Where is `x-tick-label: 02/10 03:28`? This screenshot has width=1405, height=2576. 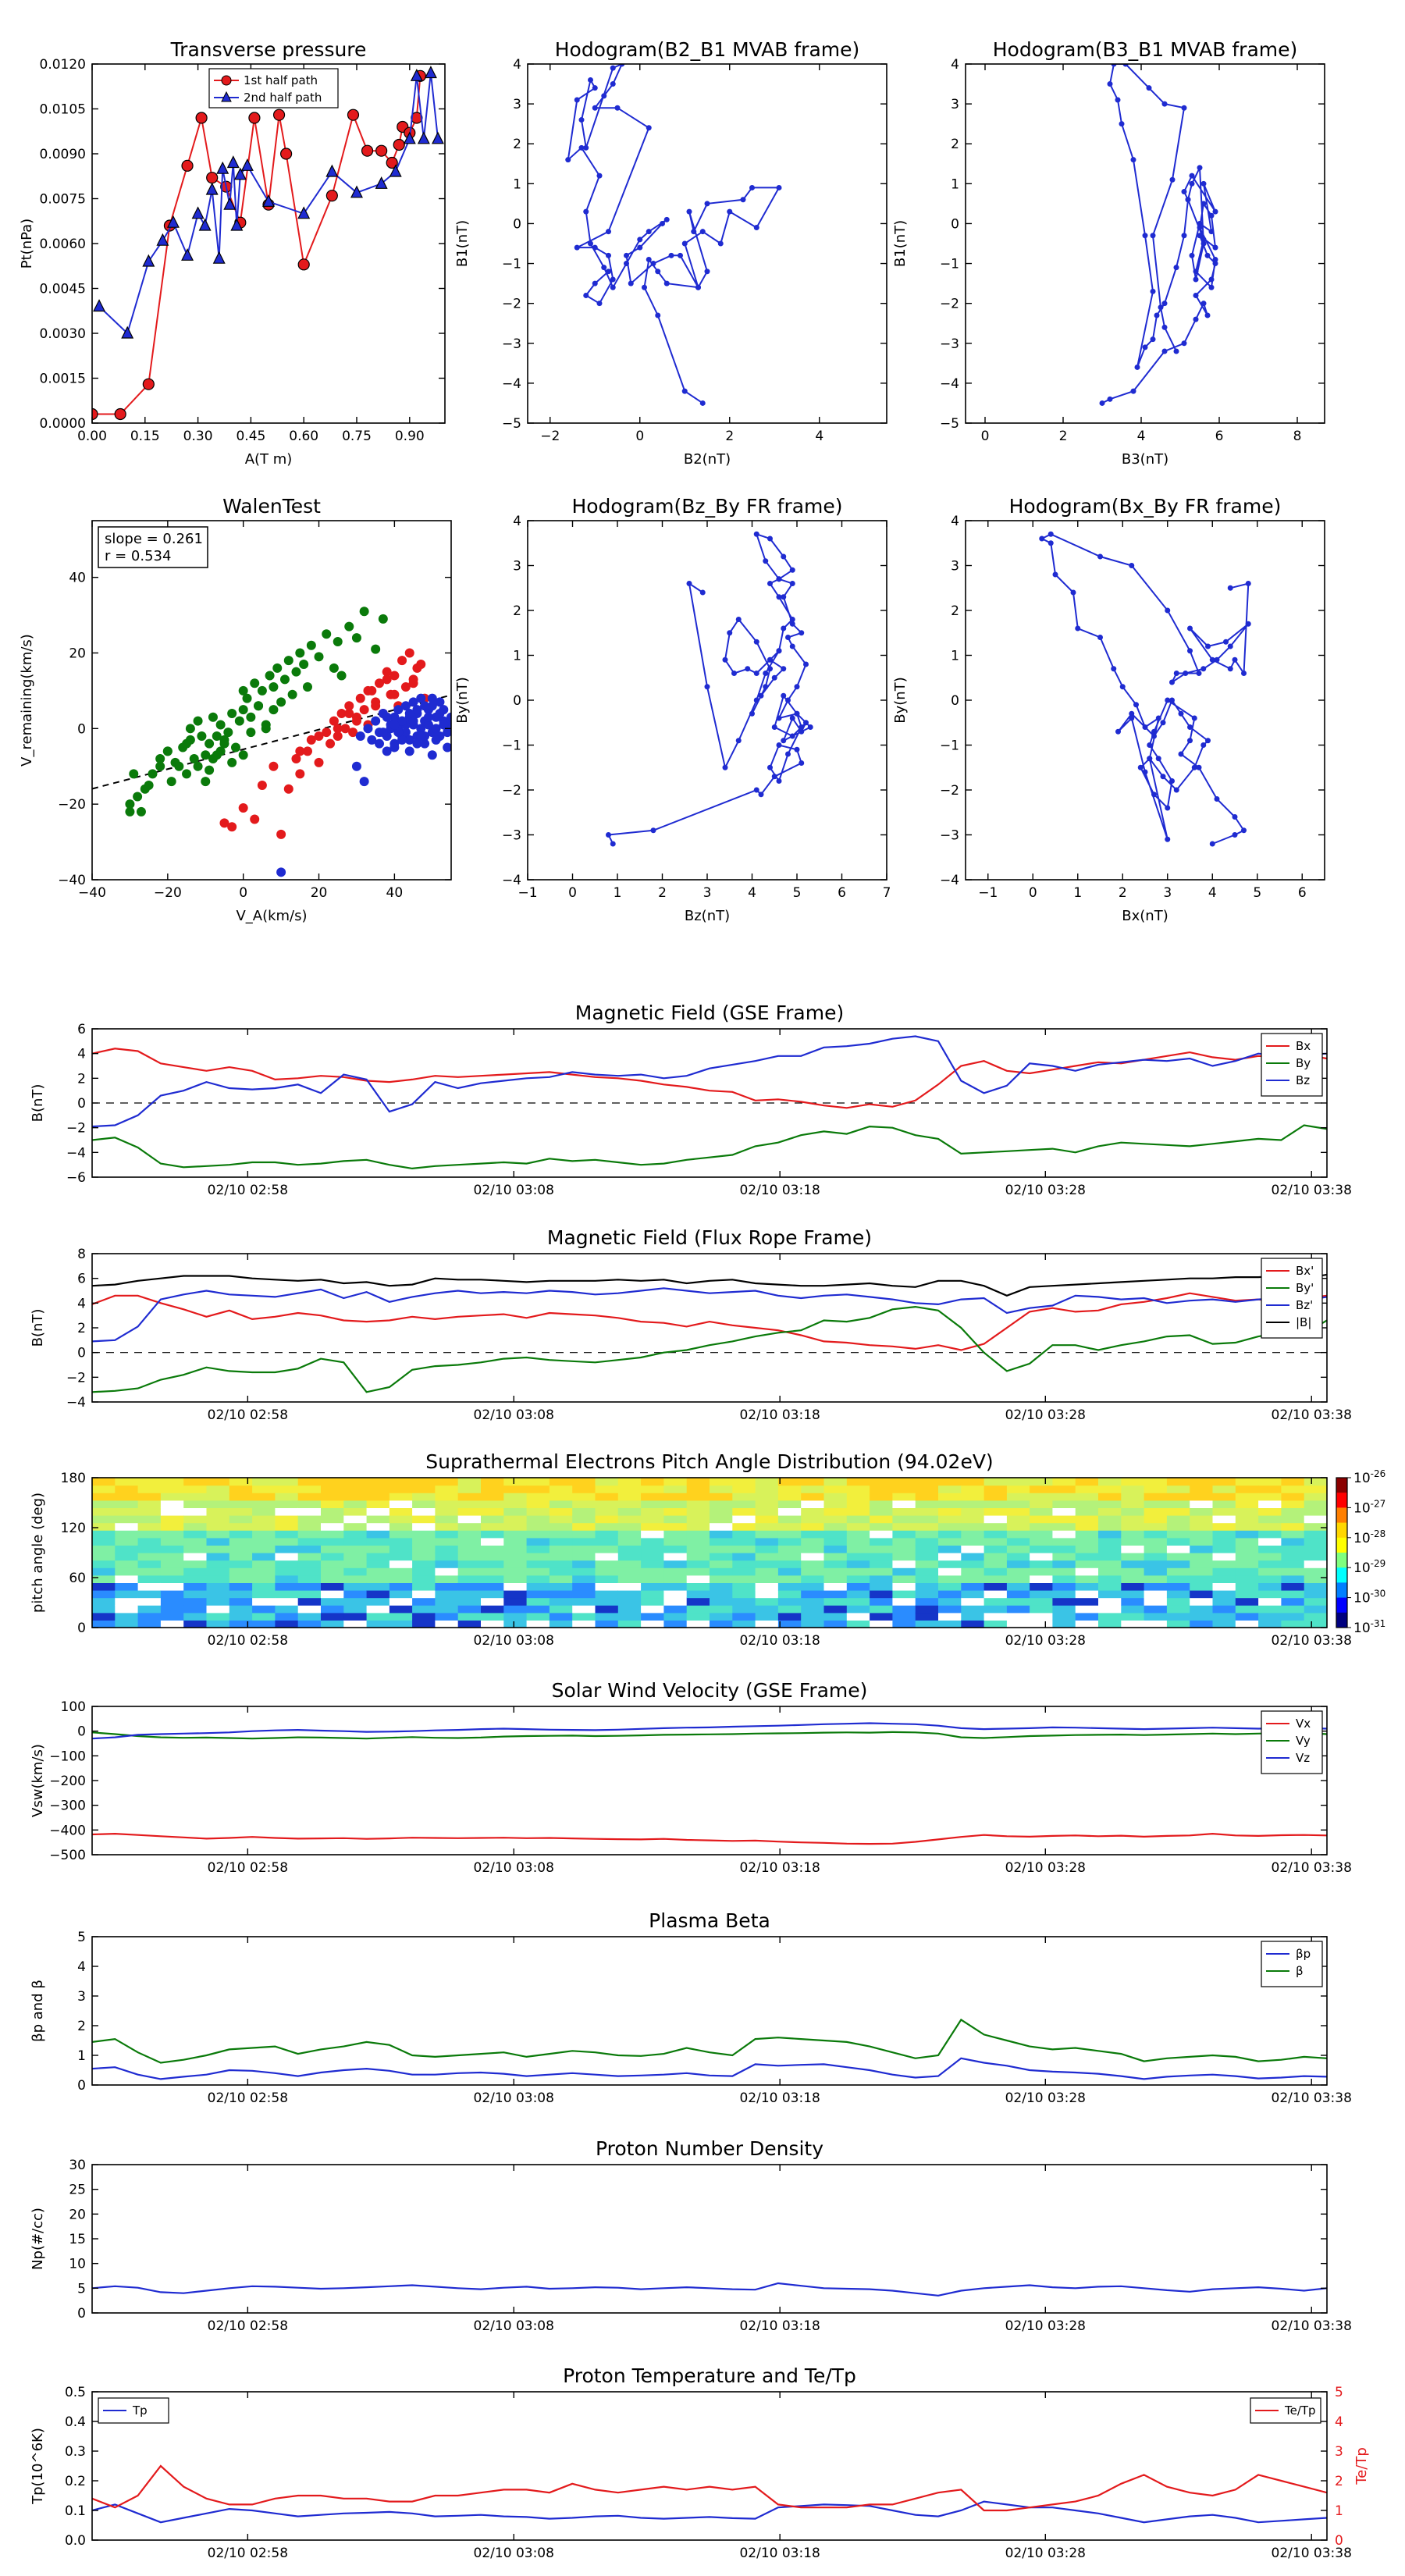 x-tick-label: 02/10 03:28 is located at coordinates (1045, 1190).